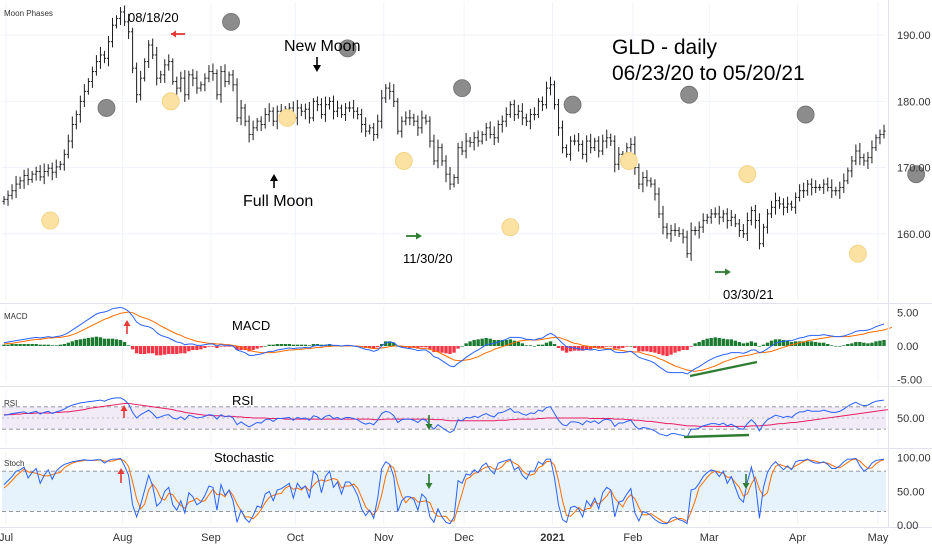 This screenshot has height=550, width=932. What do you see at coordinates (384, 538) in the screenshot?
I see `time-tick-label: Nov` at bounding box center [384, 538].